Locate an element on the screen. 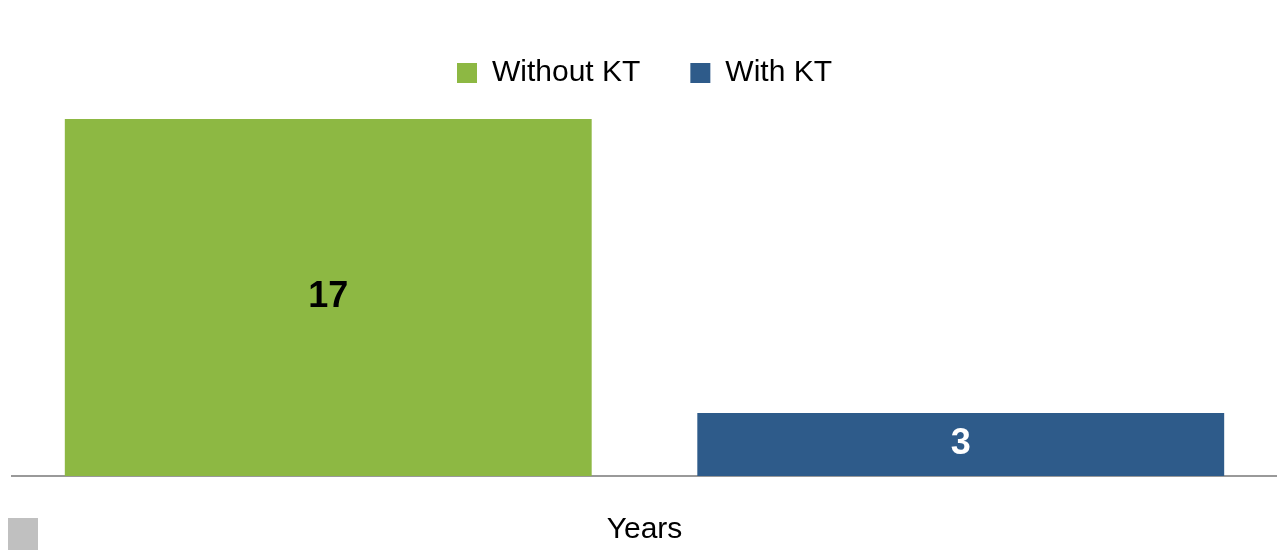 This screenshot has height=552, width=1277. legend-label: With KT is located at coordinates (779, 71).